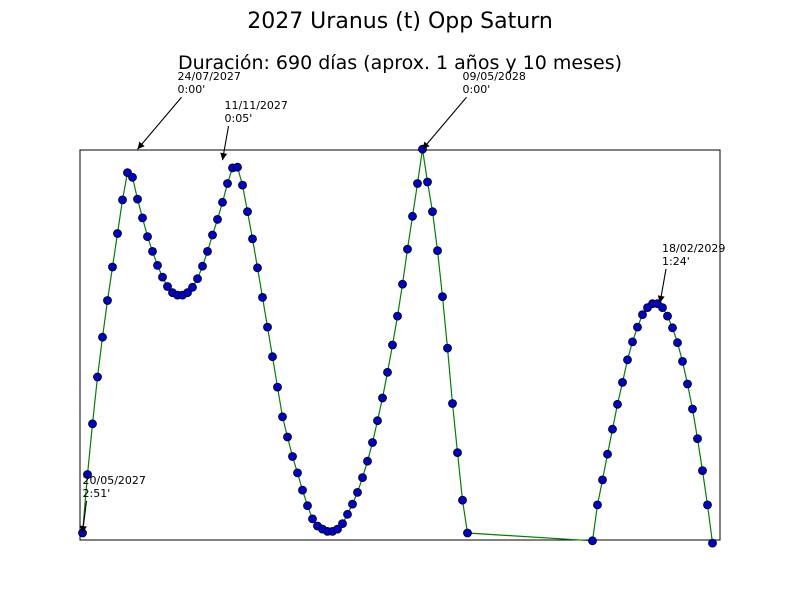  Describe the element at coordinates (112, 504) in the screenshot. I see `annotation: 20/05/2027 2:51'` at that location.